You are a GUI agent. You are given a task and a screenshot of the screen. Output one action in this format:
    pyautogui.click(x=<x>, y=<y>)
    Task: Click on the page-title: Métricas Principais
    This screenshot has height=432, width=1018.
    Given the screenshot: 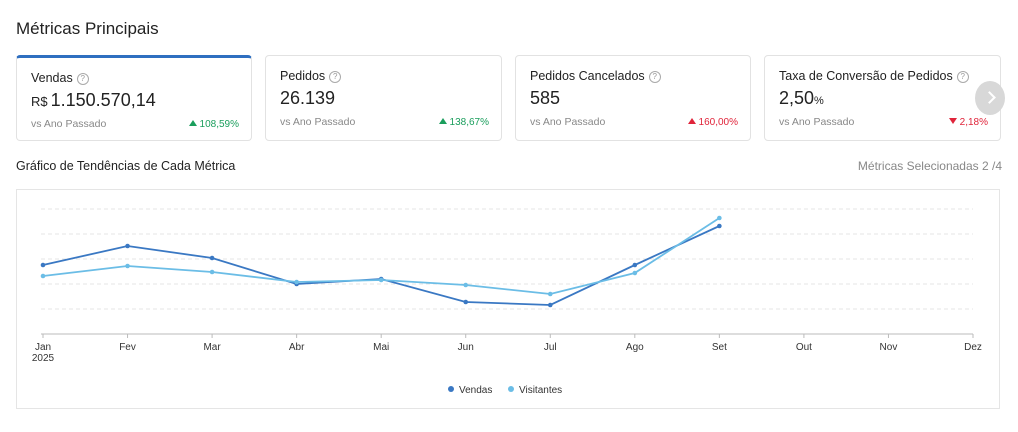 What is the action you would take?
    pyautogui.click(x=87, y=28)
    